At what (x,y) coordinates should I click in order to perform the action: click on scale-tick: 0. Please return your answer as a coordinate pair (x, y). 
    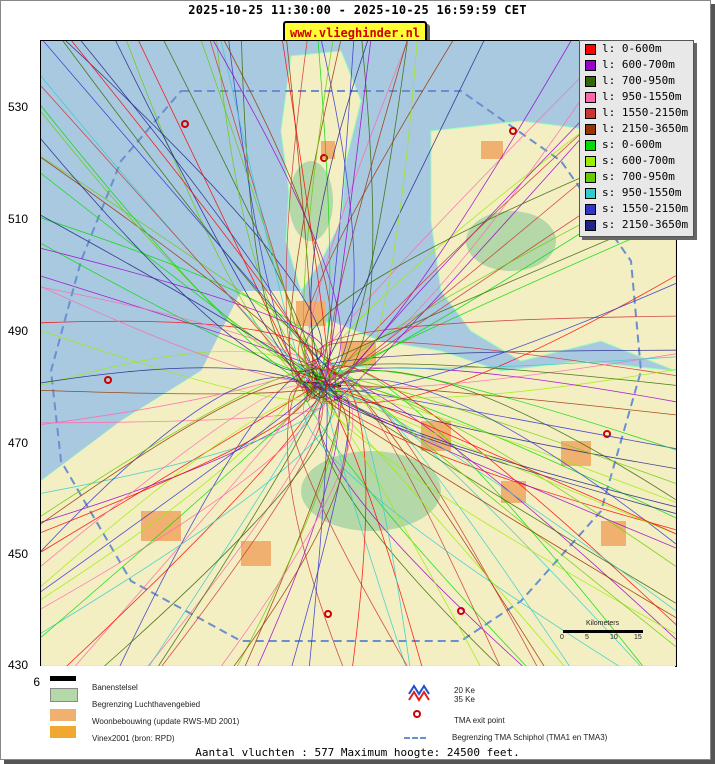
    Looking at the image, I should click on (562, 637).